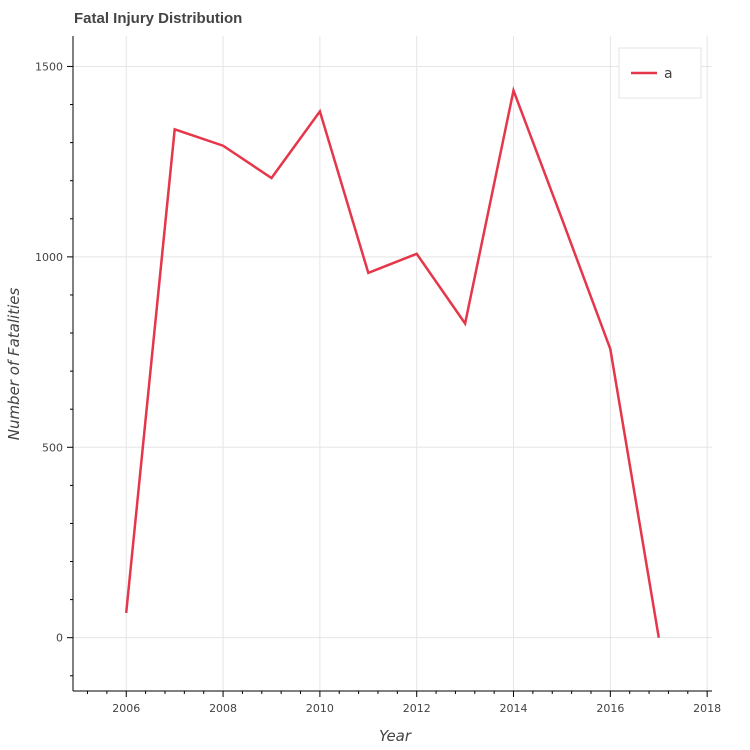 Image resolution: width=750 pixels, height=750 pixels. What do you see at coordinates (14, 364) in the screenshot?
I see `y-axis-title: Number of Fatalities` at bounding box center [14, 364].